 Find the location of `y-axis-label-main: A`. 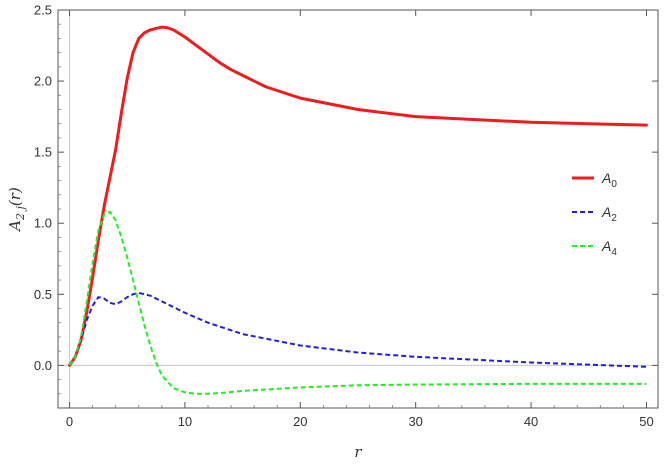

y-axis-label-main: A is located at coordinates (15, 226).